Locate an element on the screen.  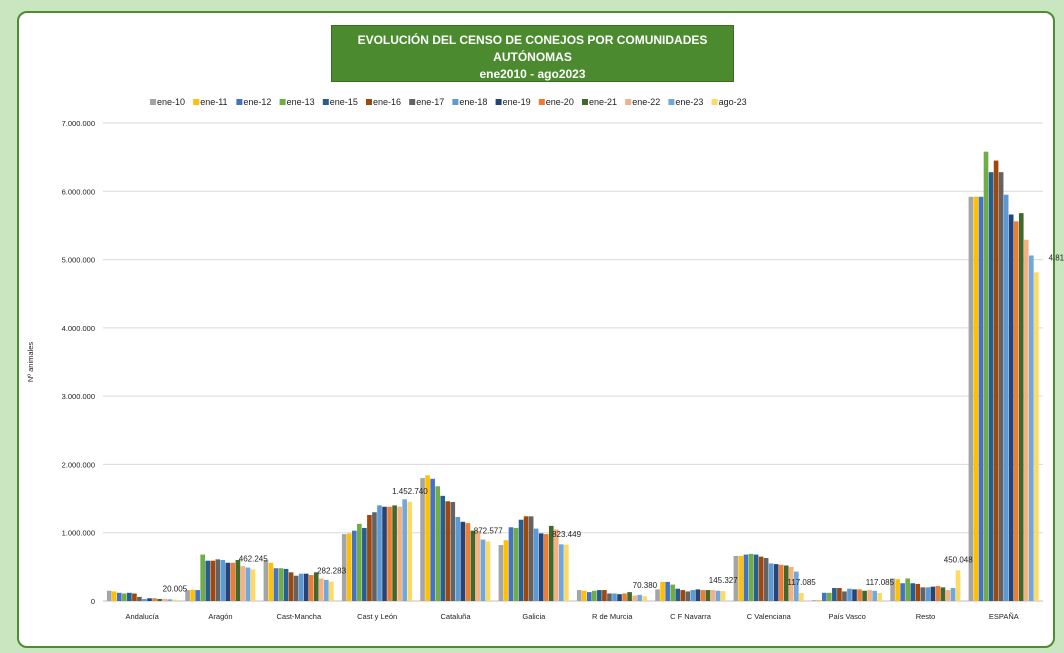
legend-label: ene-13 is located at coordinates (301, 102).